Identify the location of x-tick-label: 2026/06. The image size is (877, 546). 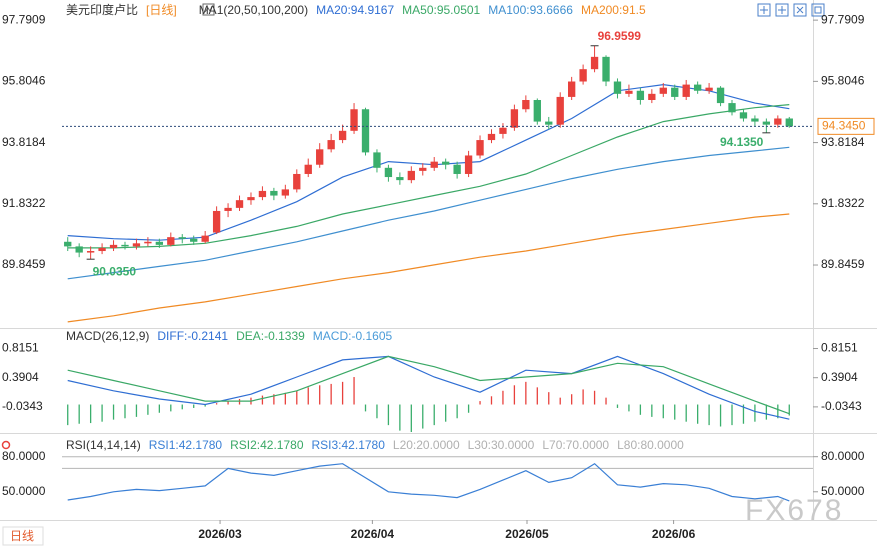
(674, 534).